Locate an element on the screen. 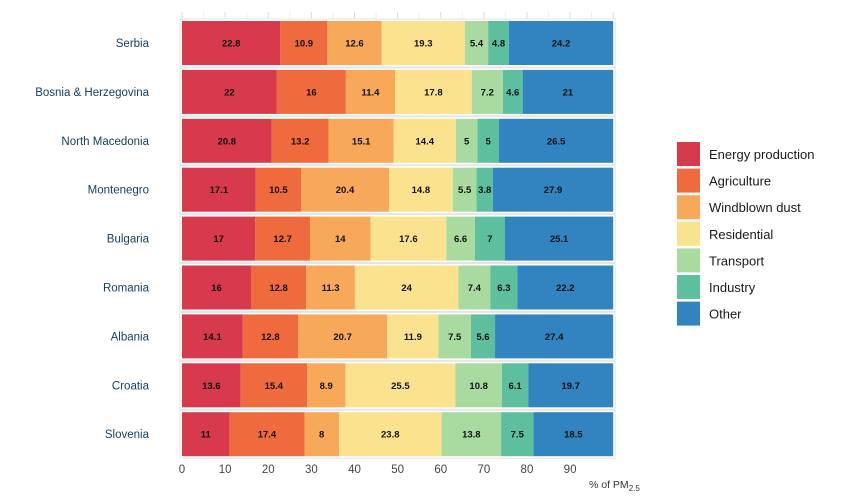  data-label: 12.6 is located at coordinates (354, 44).